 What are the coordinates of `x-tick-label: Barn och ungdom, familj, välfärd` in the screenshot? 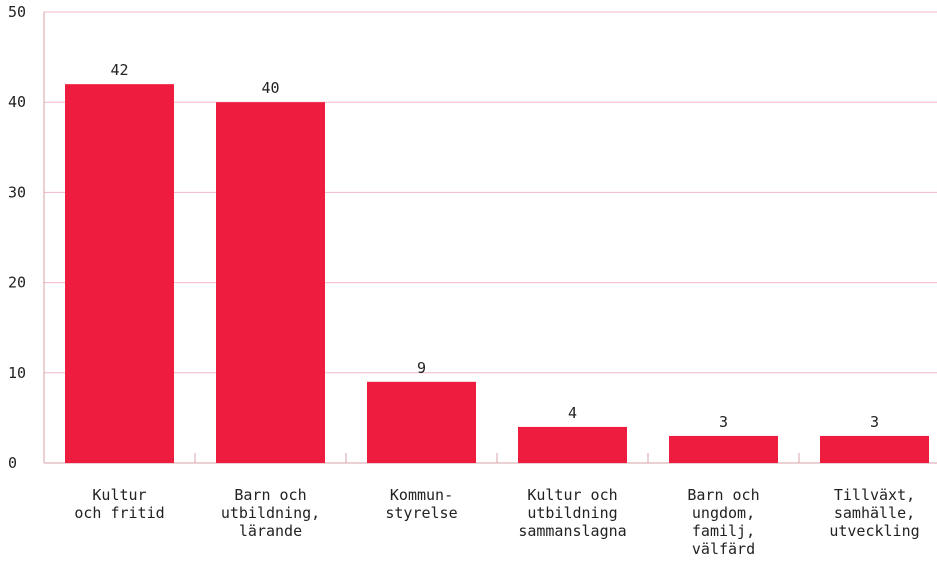 It's located at (723, 522).